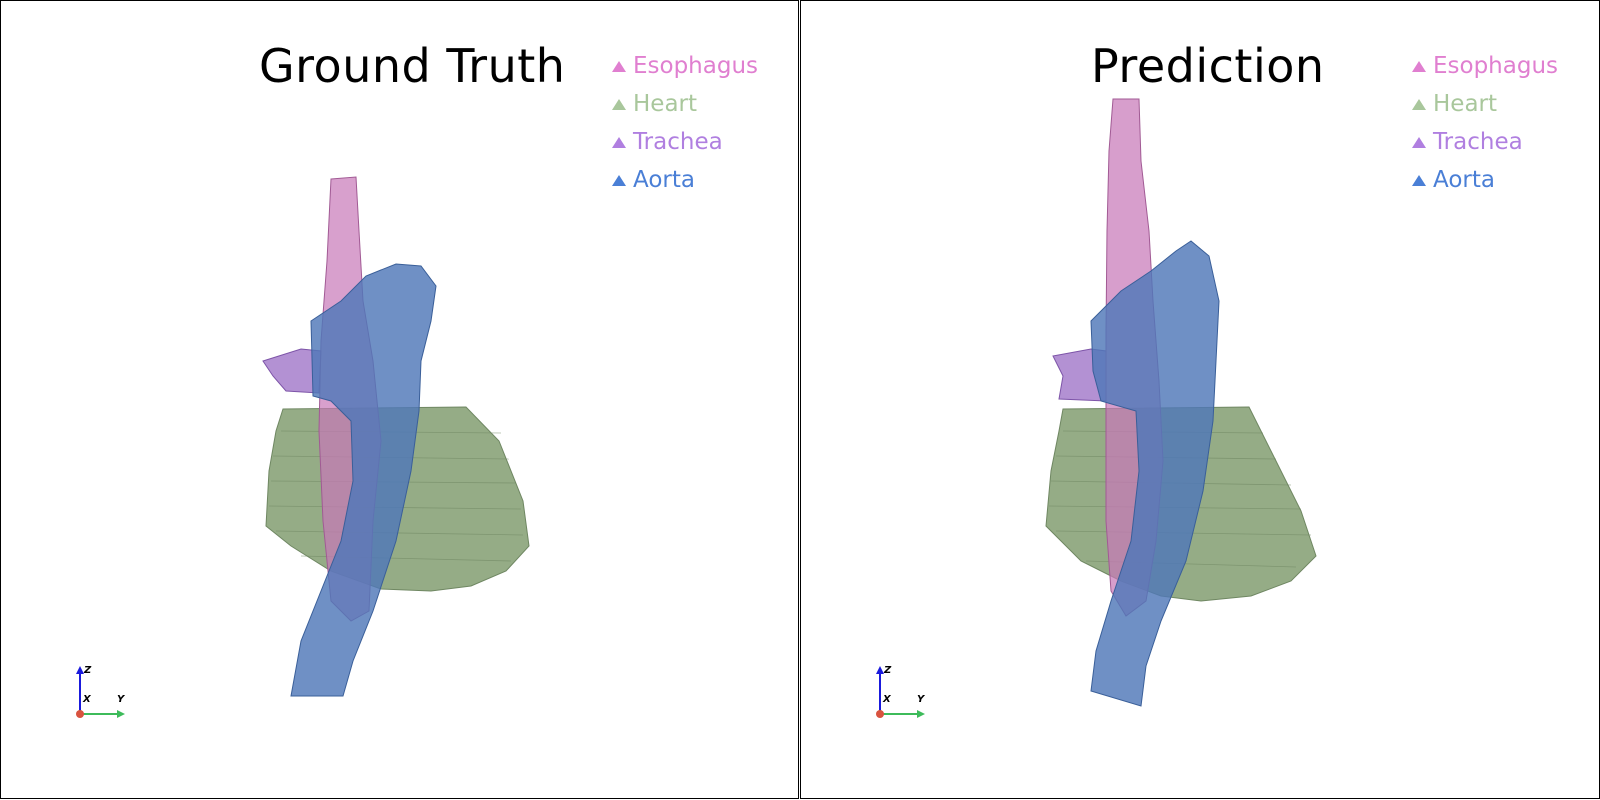 This screenshot has width=1600, height=800. What do you see at coordinates (1208, 66) in the screenshot?
I see `panel-title: Prediction` at bounding box center [1208, 66].